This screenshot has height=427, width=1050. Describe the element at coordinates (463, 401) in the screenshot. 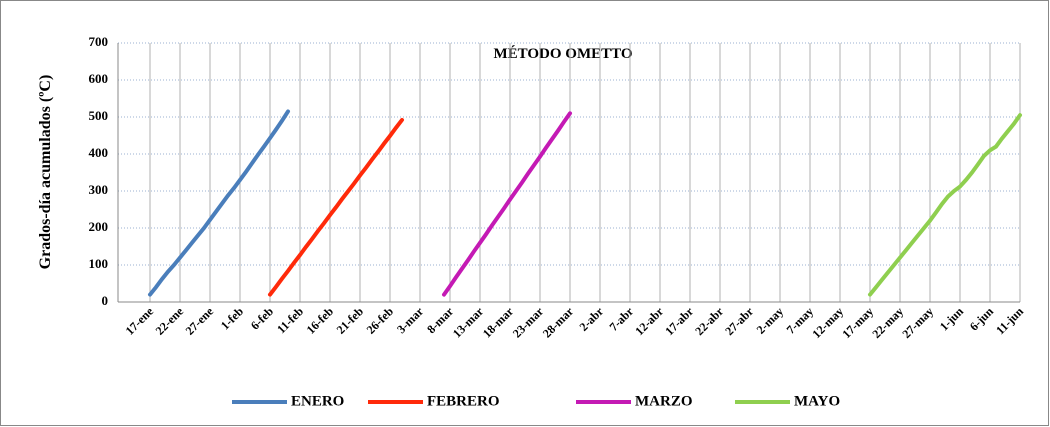

I see `legend-label: FEBRERO` at that location.